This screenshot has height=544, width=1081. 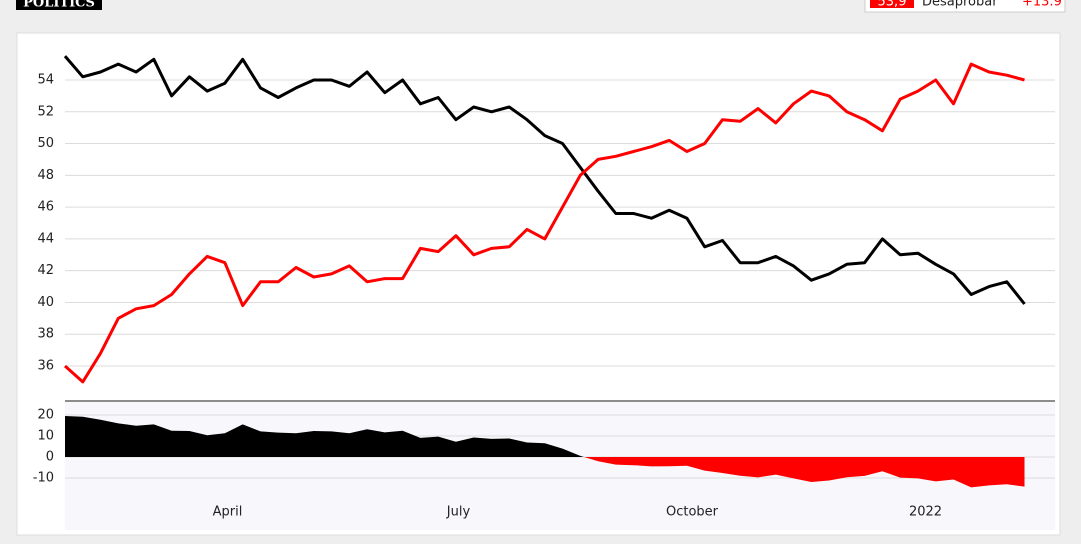 What do you see at coordinates (45, 366) in the screenshot?
I see `y-tick-label: 36` at bounding box center [45, 366].